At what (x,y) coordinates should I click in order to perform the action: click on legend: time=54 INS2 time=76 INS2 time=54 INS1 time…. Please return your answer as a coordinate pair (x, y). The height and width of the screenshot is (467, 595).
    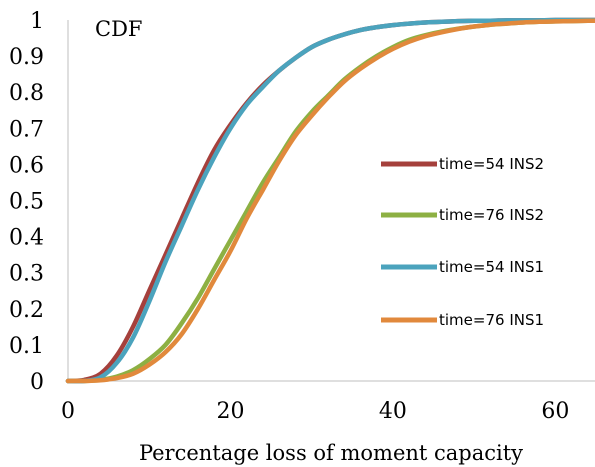
    Looking at the image, I should click on (462, 242).